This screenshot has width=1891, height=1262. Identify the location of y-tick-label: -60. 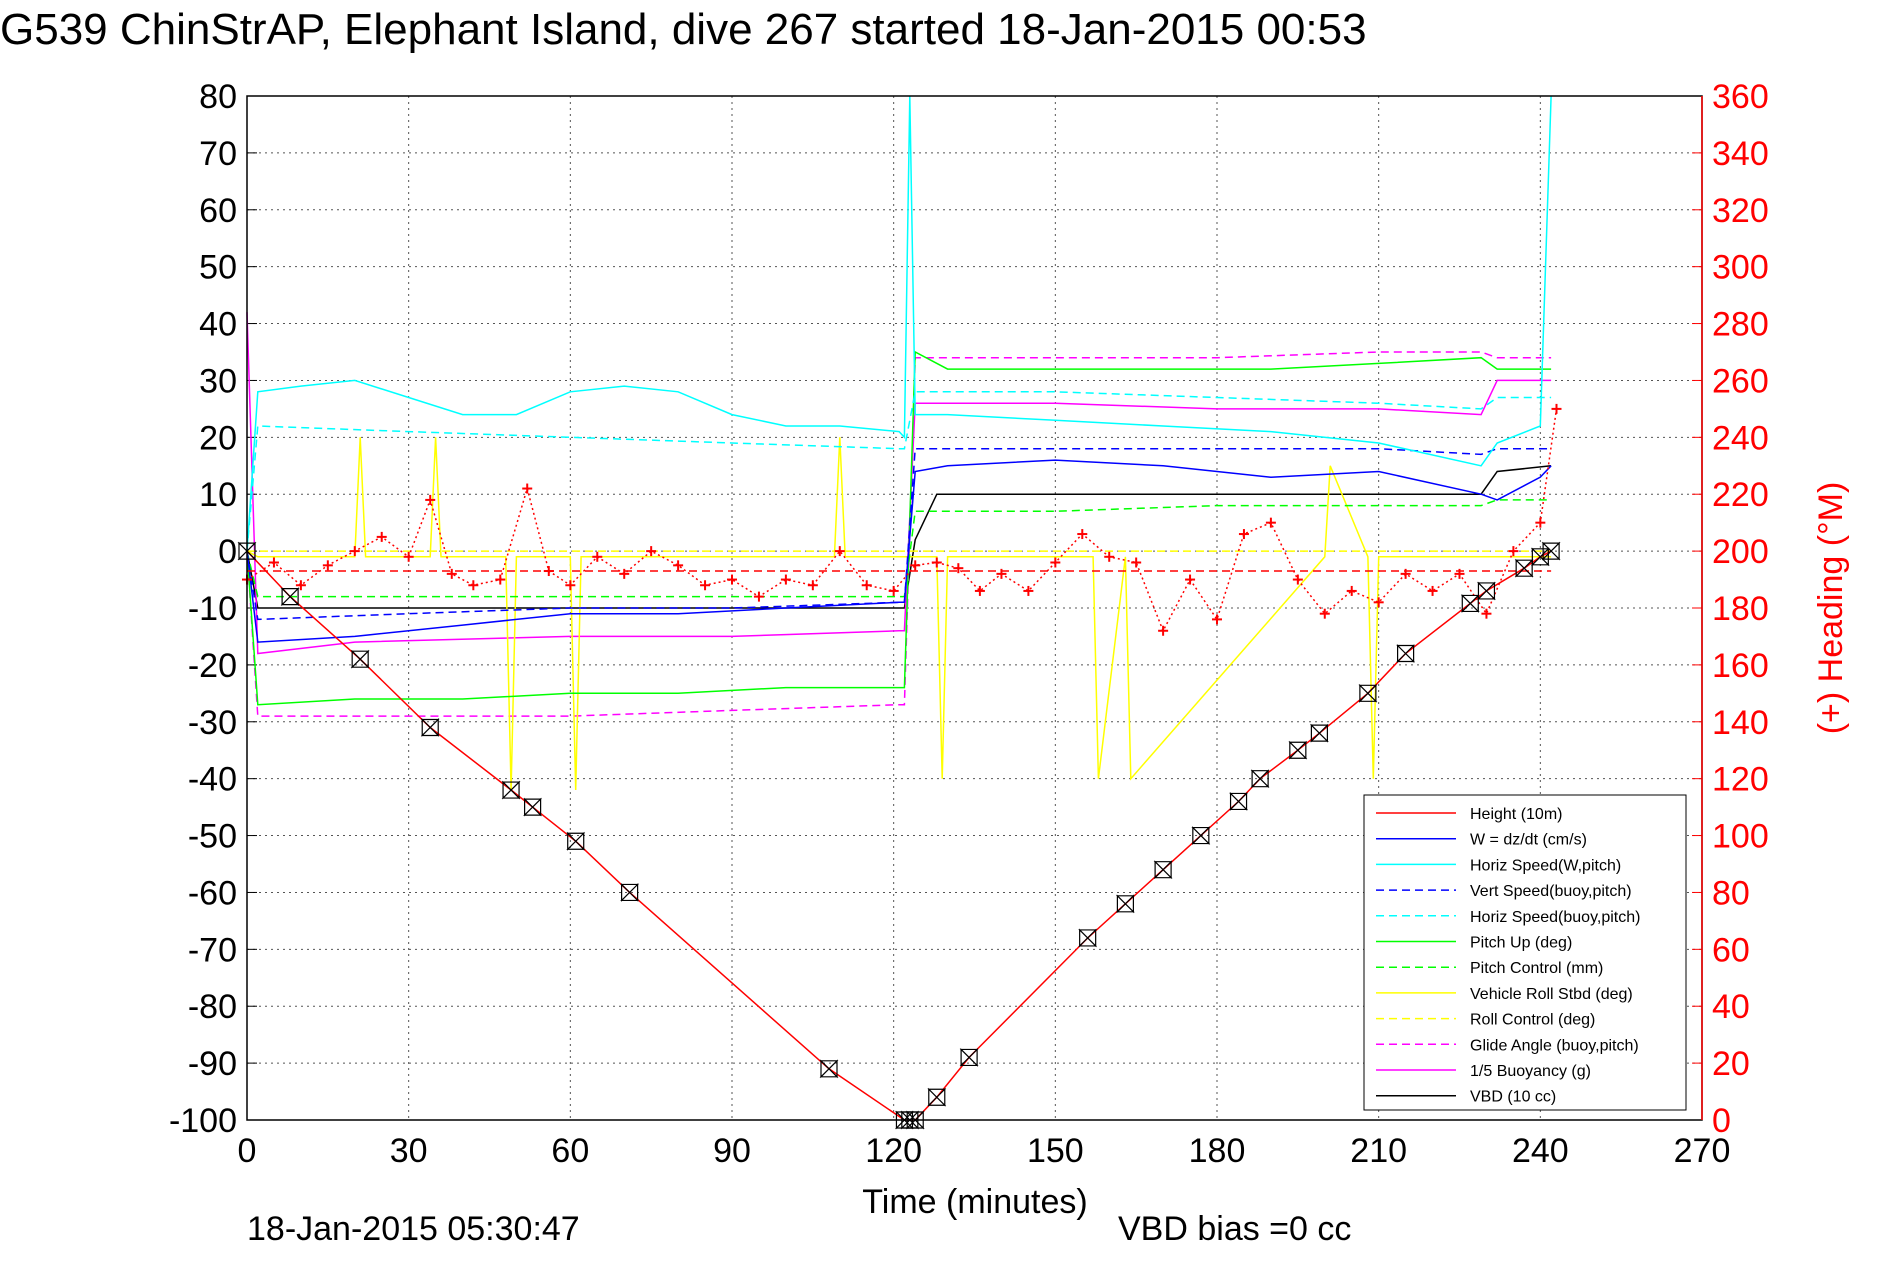
(212, 893).